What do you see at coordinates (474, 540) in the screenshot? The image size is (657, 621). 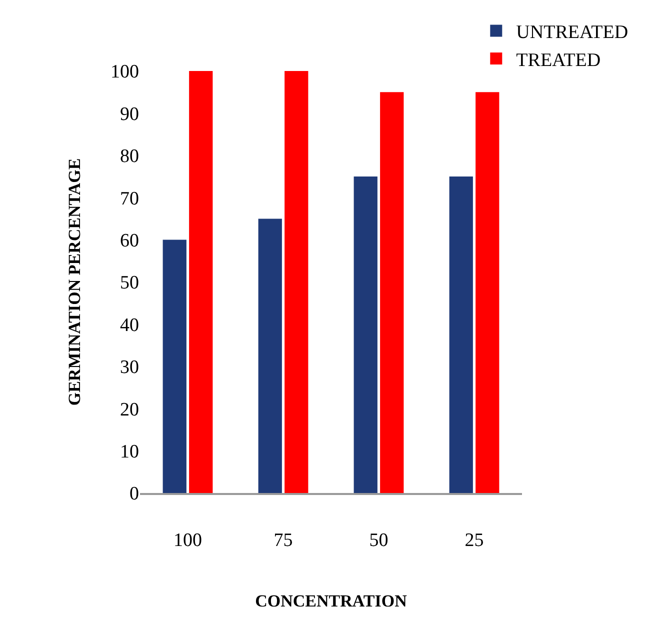 I see `x-tick-label: 25` at bounding box center [474, 540].